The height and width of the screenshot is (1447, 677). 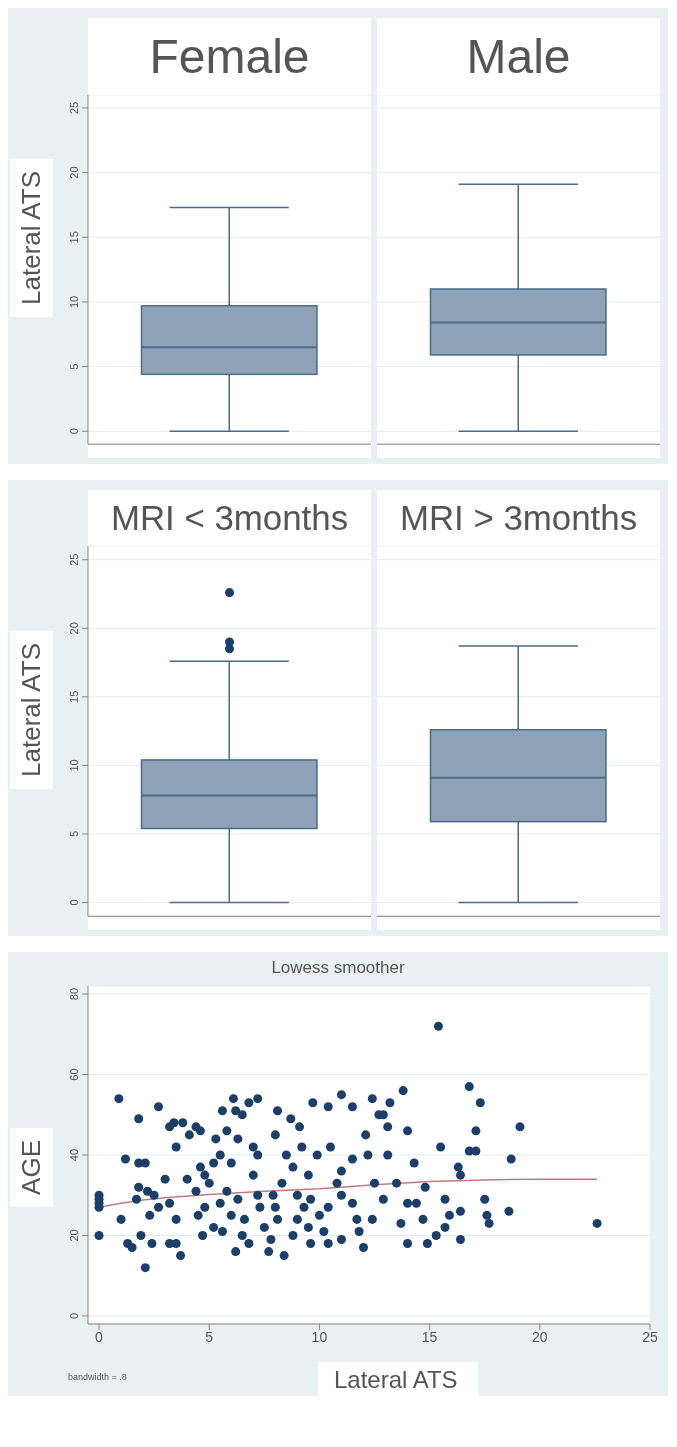 I want to click on text: bandwidth = .8, so click(x=98, y=1377).